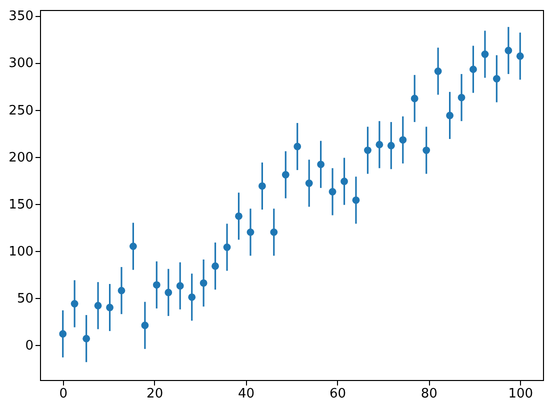 Image resolution: width=552 pixels, height=413 pixels. What do you see at coordinates (21, 252) in the screenshot?
I see `y-tick-label: 100` at bounding box center [21, 252].